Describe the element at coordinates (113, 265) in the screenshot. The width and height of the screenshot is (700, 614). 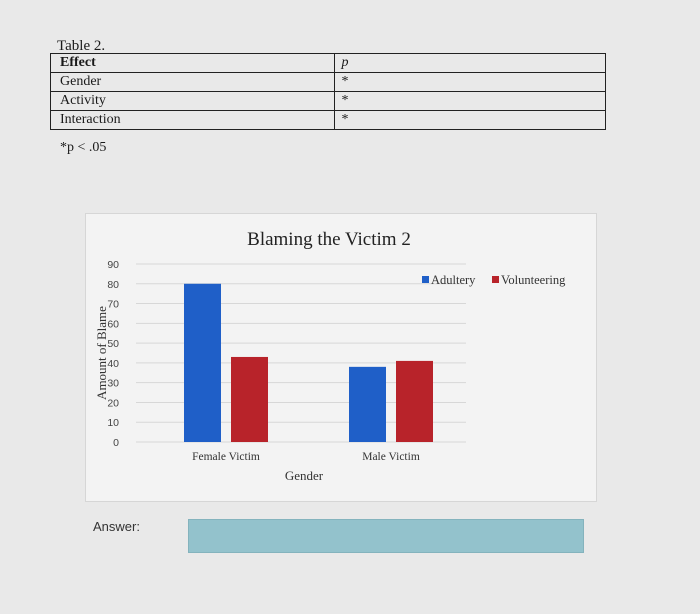
I see `y-tick-label-90: 90` at that location.